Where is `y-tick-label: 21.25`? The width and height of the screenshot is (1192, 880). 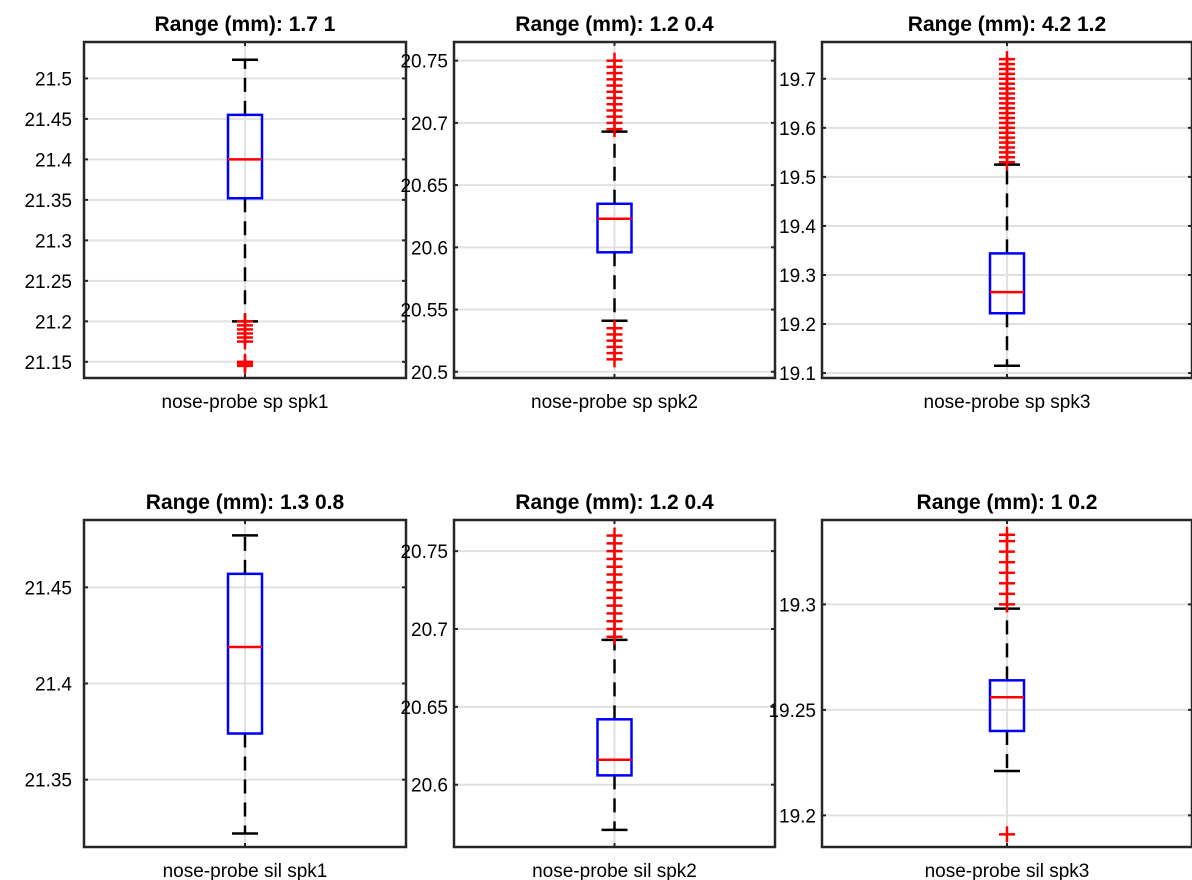 y-tick-label: 21.25 is located at coordinates (48, 282).